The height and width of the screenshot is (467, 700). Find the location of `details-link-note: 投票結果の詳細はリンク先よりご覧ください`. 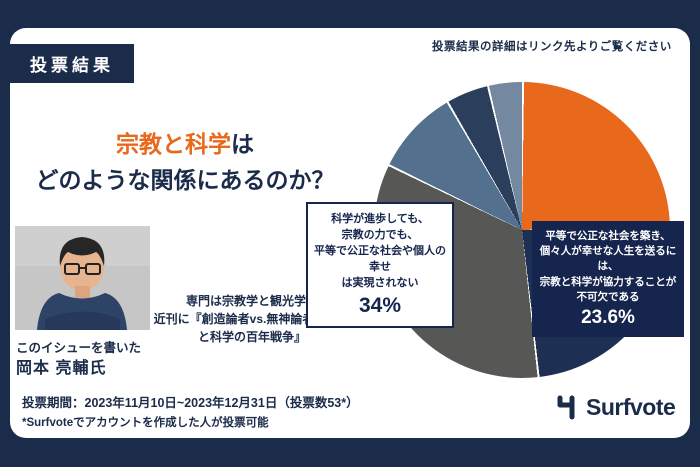

details-link-note: 投票結果の詳細はリンク先よりご覧ください is located at coordinates (552, 47).